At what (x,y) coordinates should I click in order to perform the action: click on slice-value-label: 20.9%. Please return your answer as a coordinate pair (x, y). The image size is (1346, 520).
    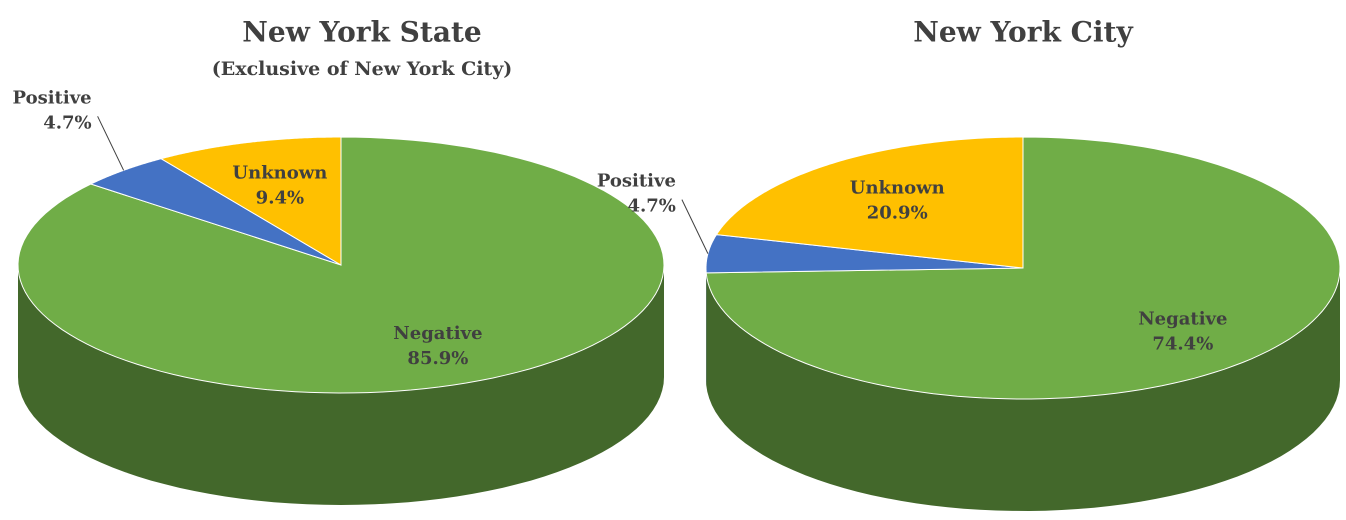
    Looking at the image, I should click on (897, 213).